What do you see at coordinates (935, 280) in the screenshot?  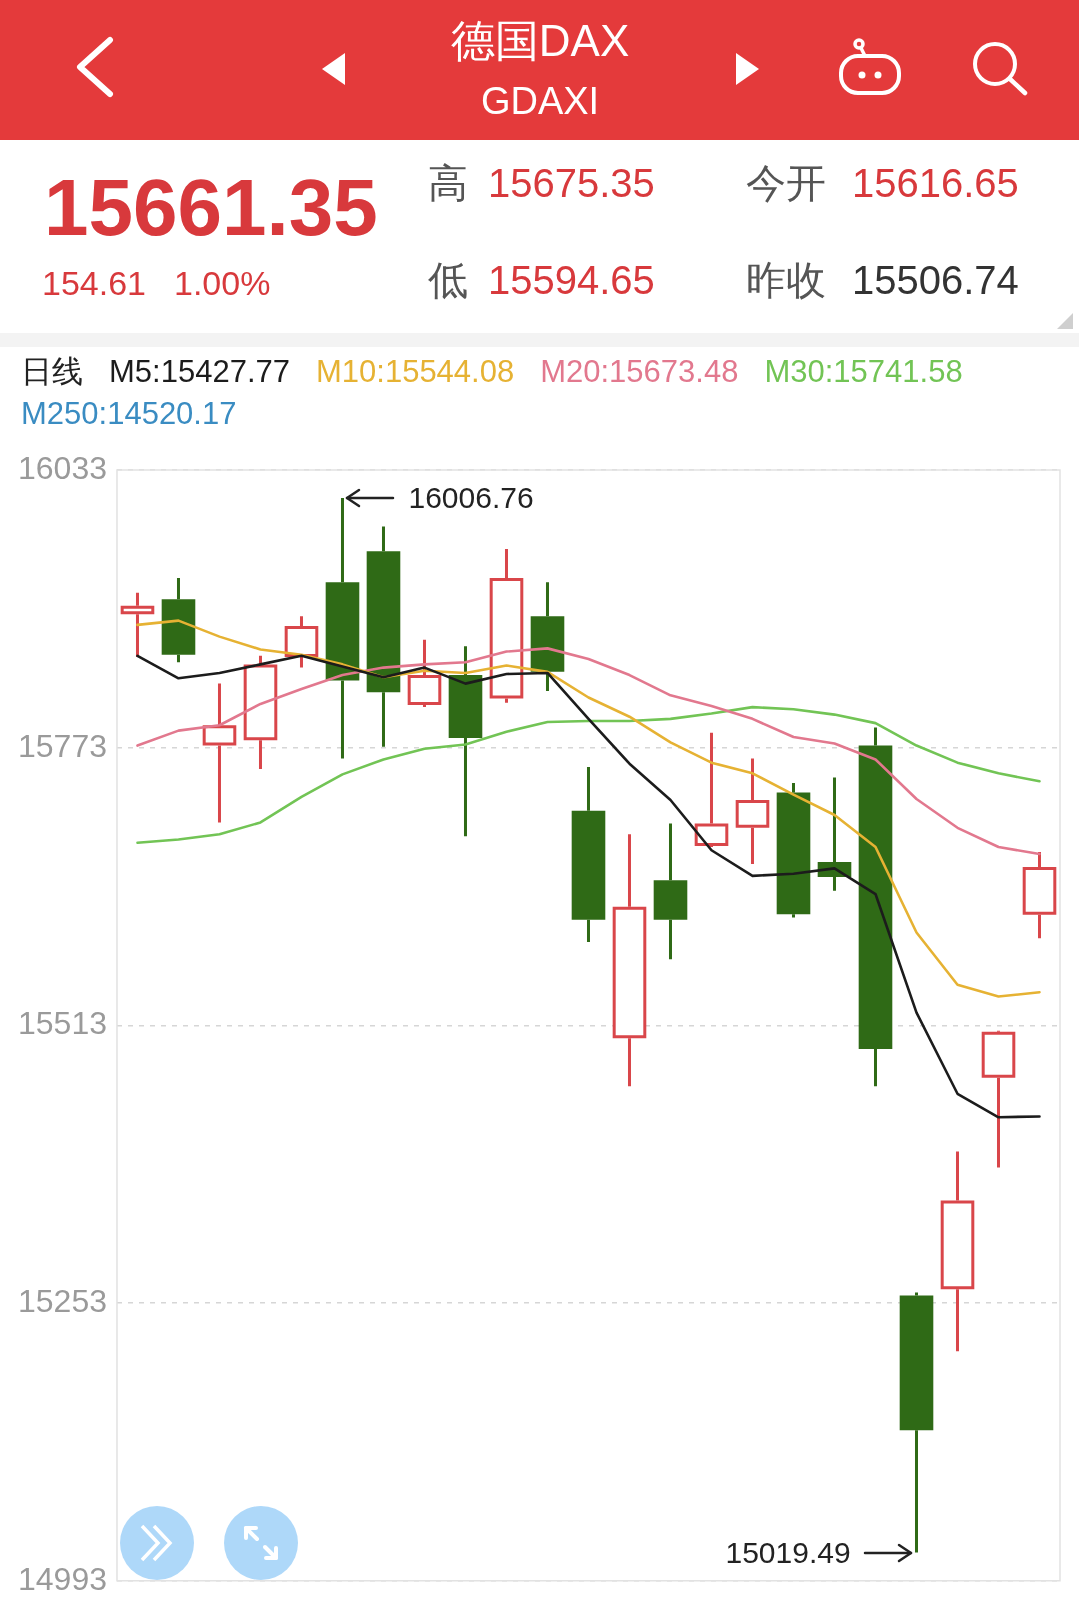 I see `text: 15506.74` at bounding box center [935, 280].